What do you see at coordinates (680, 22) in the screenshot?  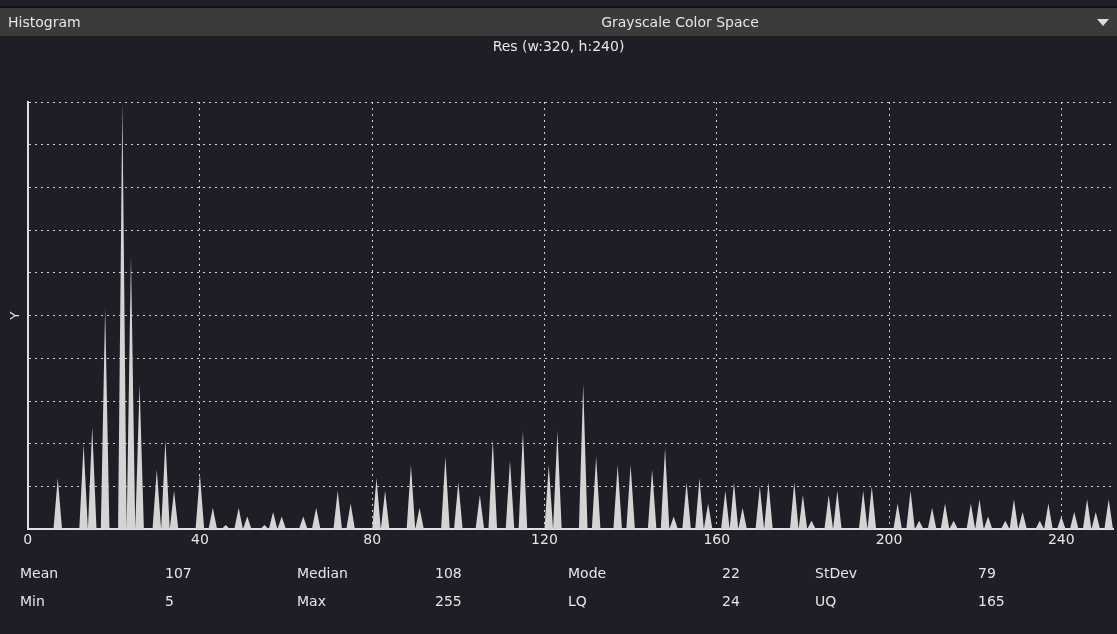 I see `text: Grayscale Color Space` at bounding box center [680, 22].